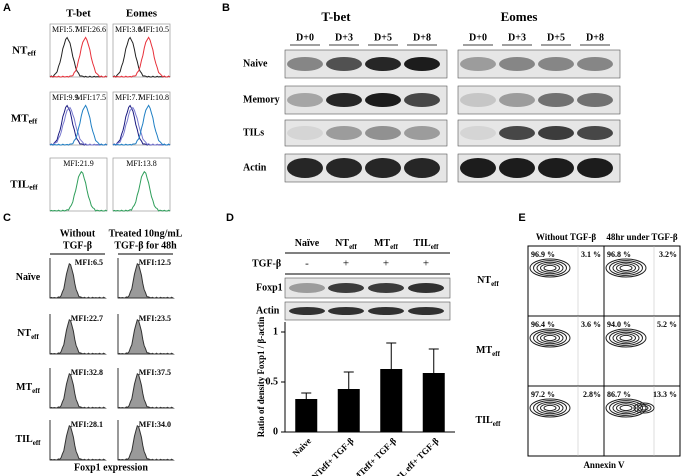  What do you see at coordinates (591, 324) in the screenshot?
I see `quadrant-label: 3.6 %` at bounding box center [591, 324].